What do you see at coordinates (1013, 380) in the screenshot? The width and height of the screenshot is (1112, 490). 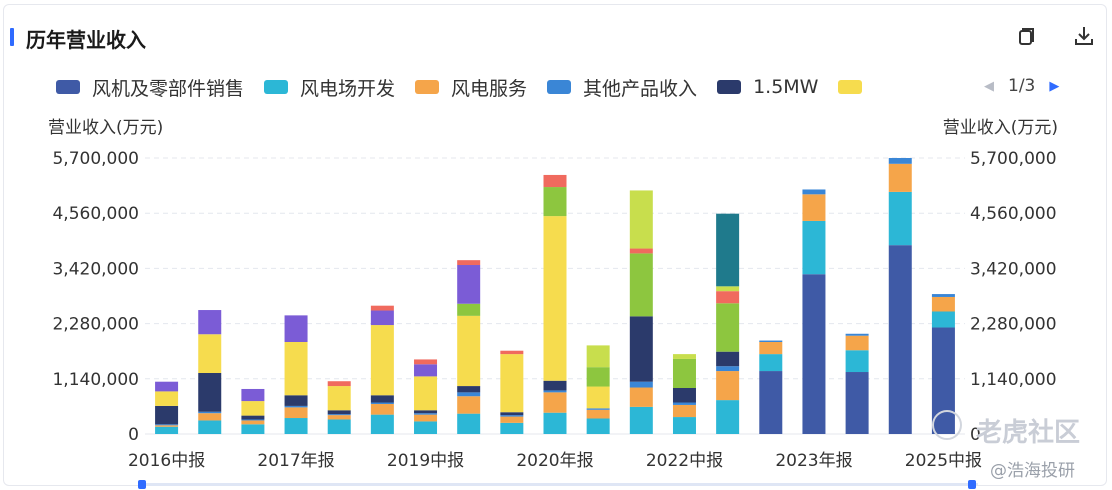 I see `y-tick-label-right: 1,140,000` at bounding box center [1013, 380].